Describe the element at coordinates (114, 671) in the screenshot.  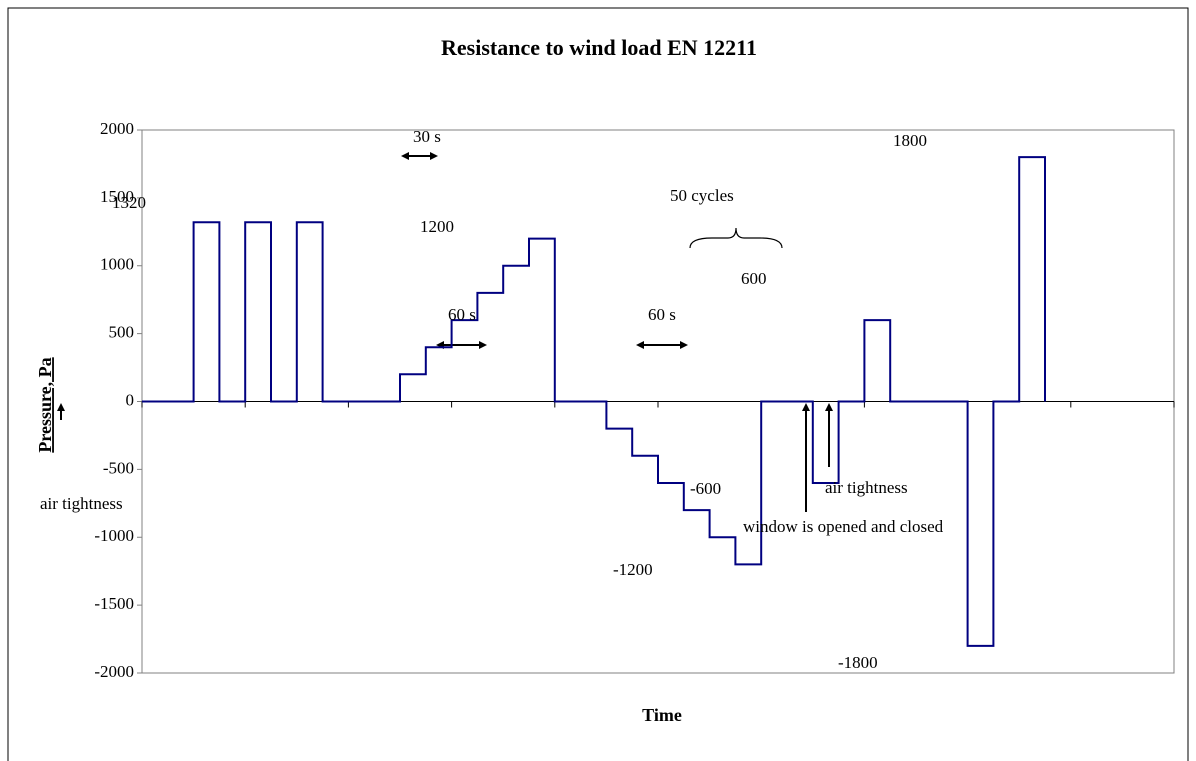
I see `y-tick-label: -2000` at that location.